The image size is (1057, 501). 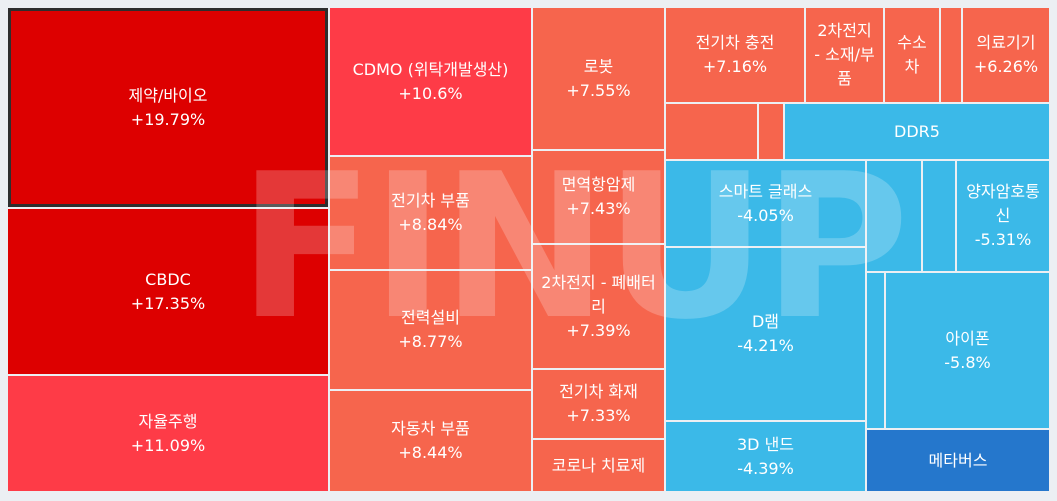 I want to click on tile-D램: D램 -4.21%, so click(x=765, y=334).